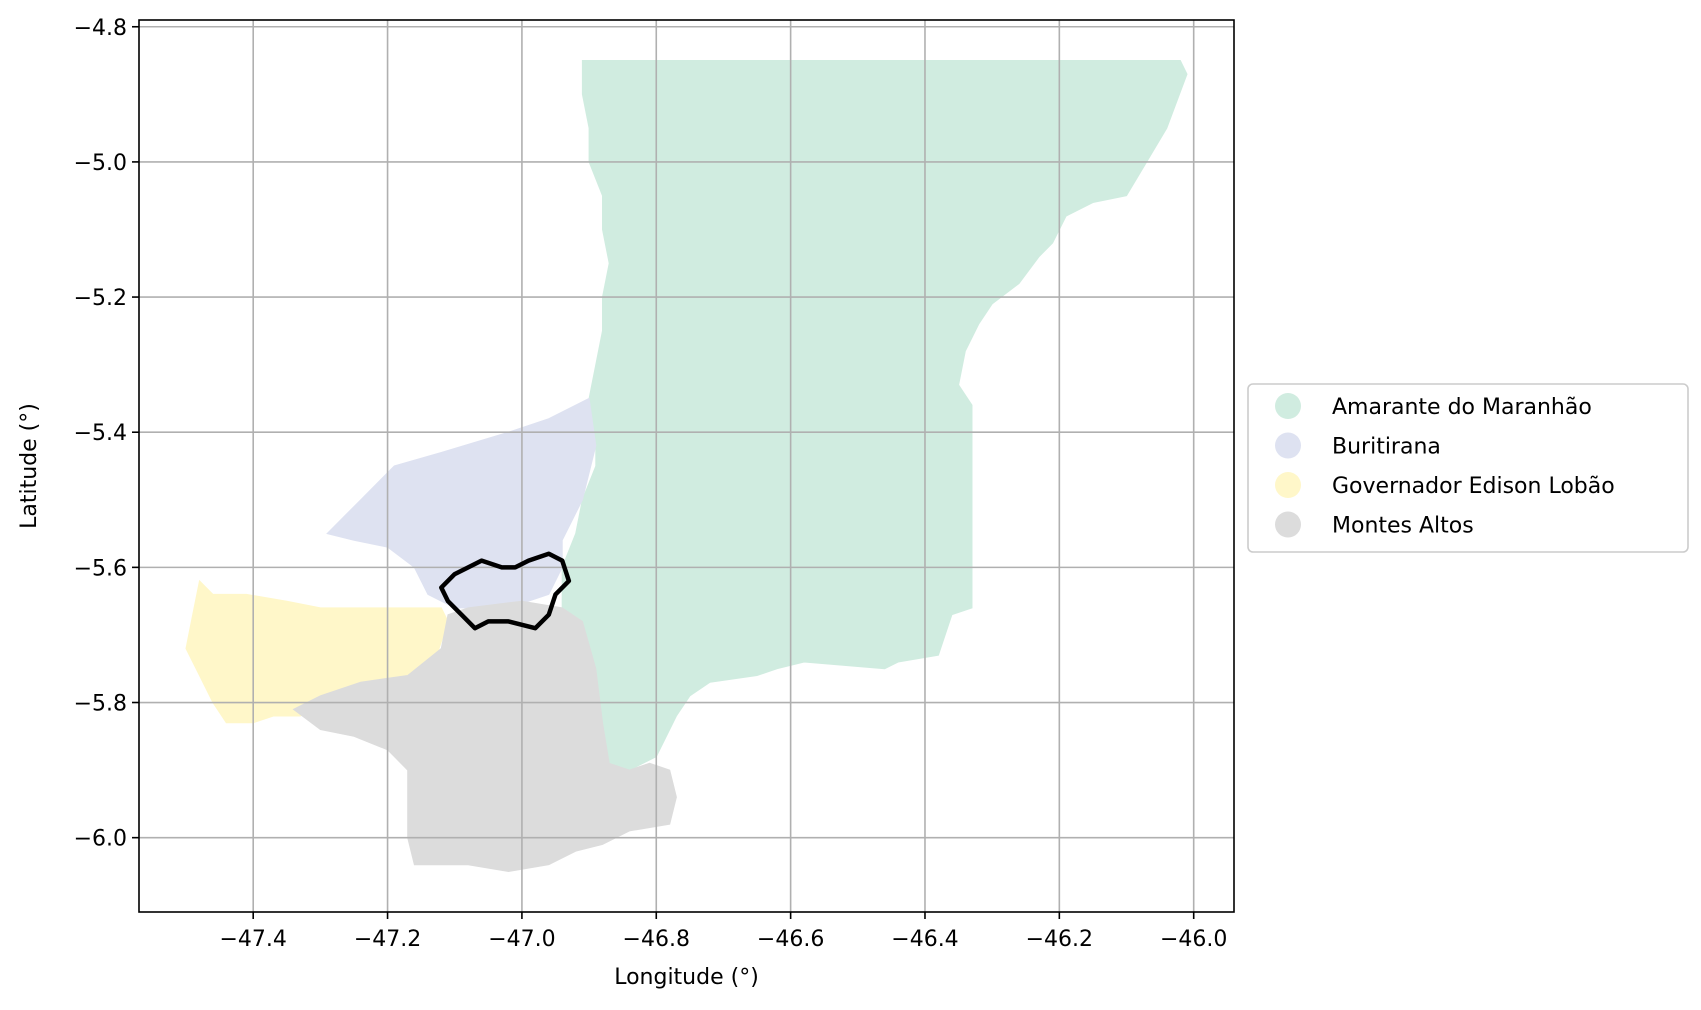  I want to click on legend-label-montes-altos: Montes Altos, so click(1403, 526).